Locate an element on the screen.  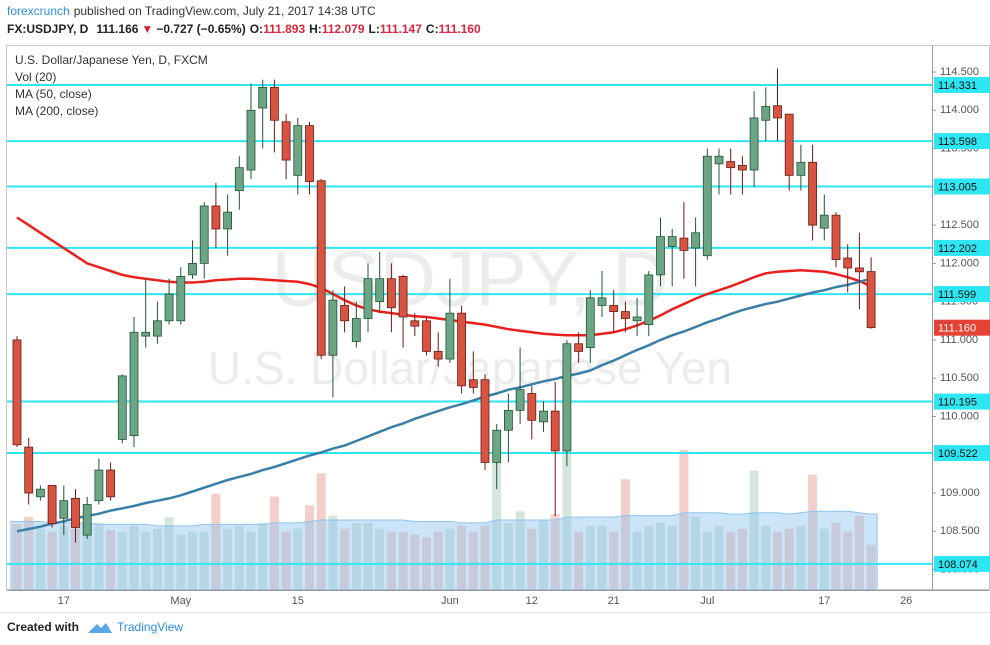
footer-brand: TradingView is located at coordinates (150, 627).